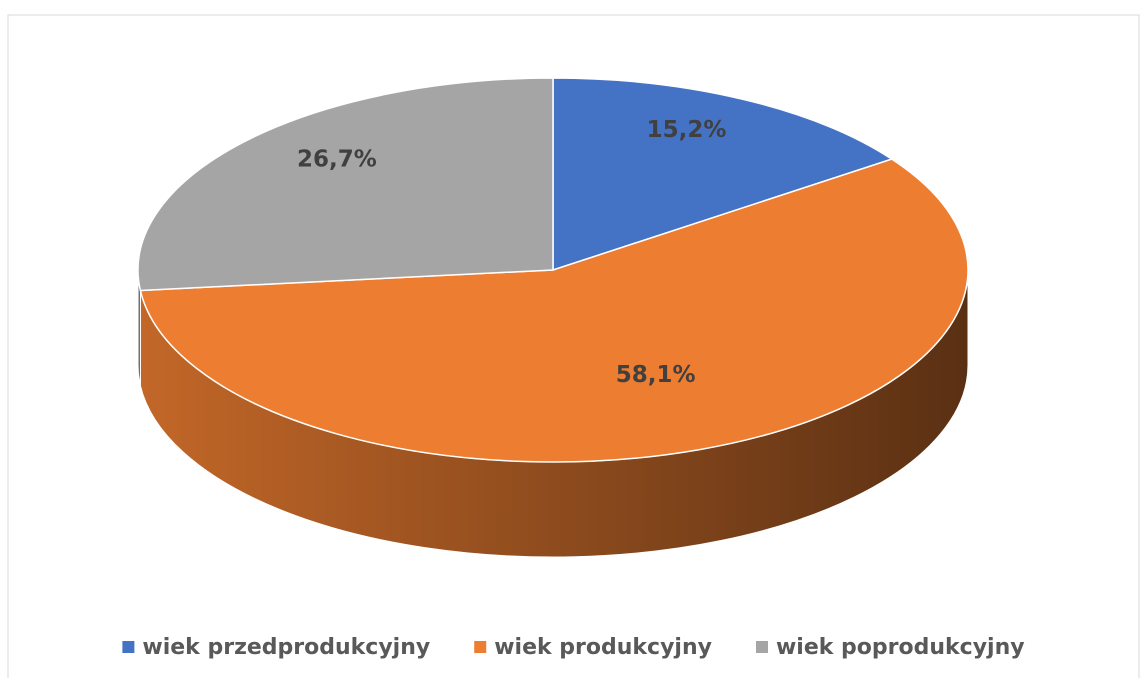 Image resolution: width=1147 pixels, height=678 pixels. Describe the element at coordinates (687, 130) in the screenshot. I see `data-label: 15,2%` at that location.